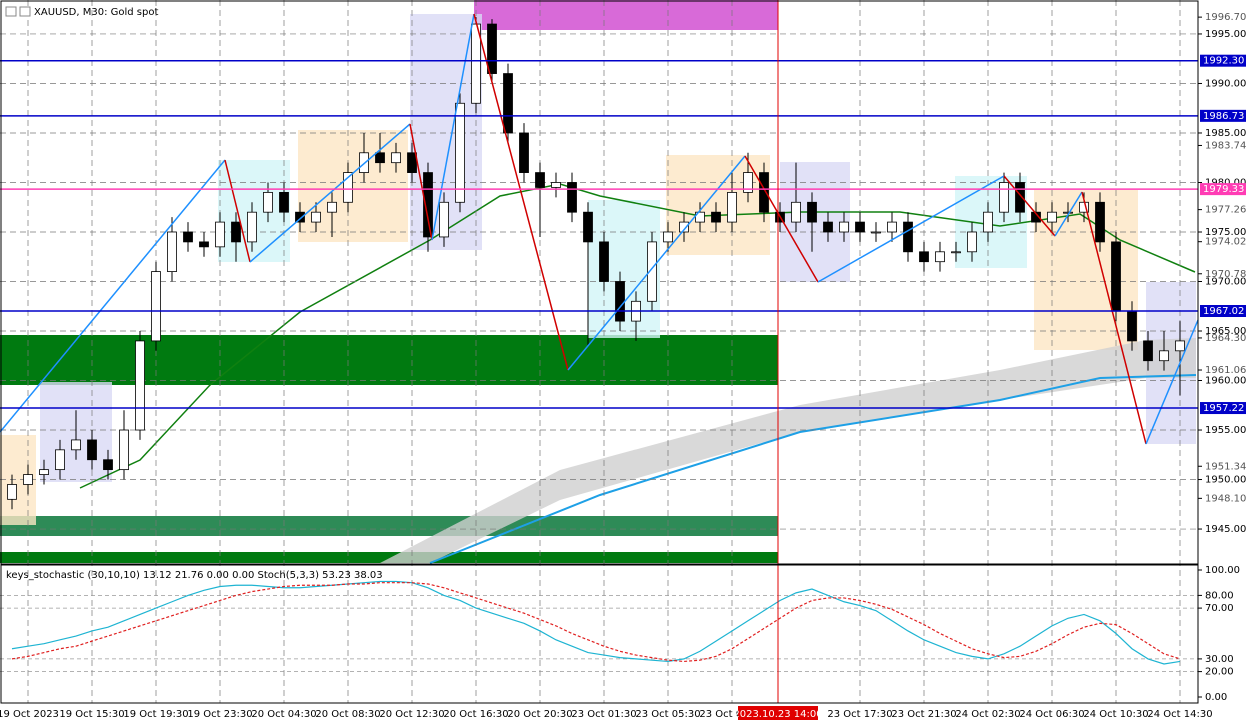 This screenshot has width=1252, height=723. I want to click on x-tick-label: 23 Oct 05:30, so click(667, 714).